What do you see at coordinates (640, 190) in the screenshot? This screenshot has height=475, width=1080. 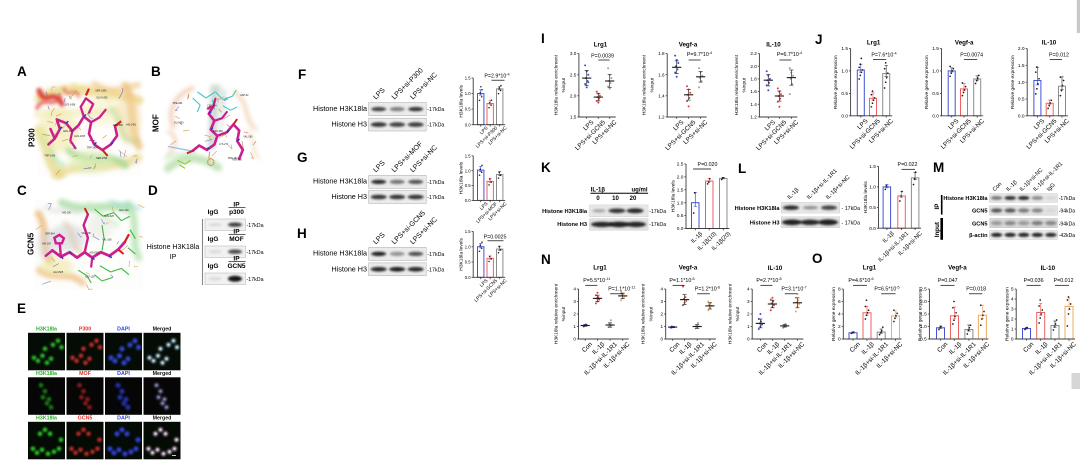 I see `svg-text: ug/ml` at bounding box center [640, 190].